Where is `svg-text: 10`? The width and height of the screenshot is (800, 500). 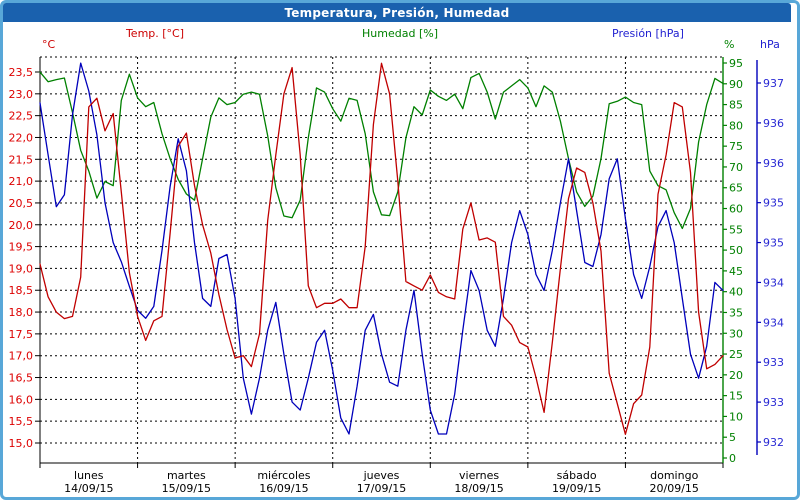 svg-text: 10 is located at coordinates (736, 416).